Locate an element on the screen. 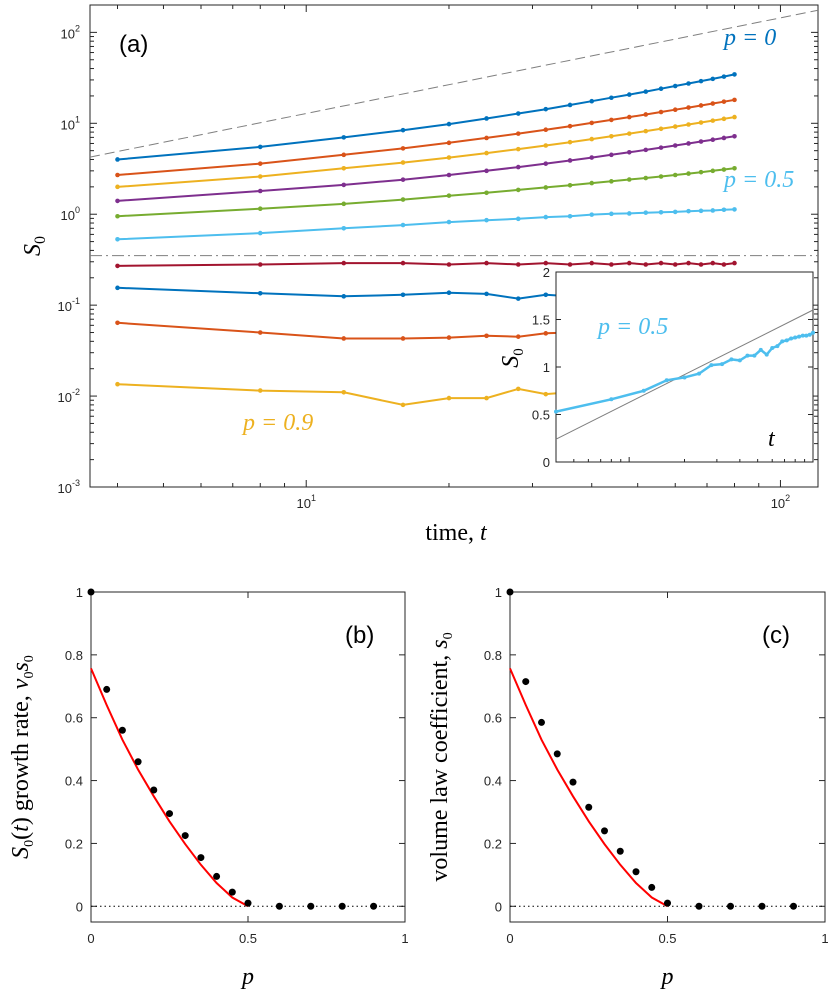  y-tick-label: 10-3 is located at coordinates (69, 487).